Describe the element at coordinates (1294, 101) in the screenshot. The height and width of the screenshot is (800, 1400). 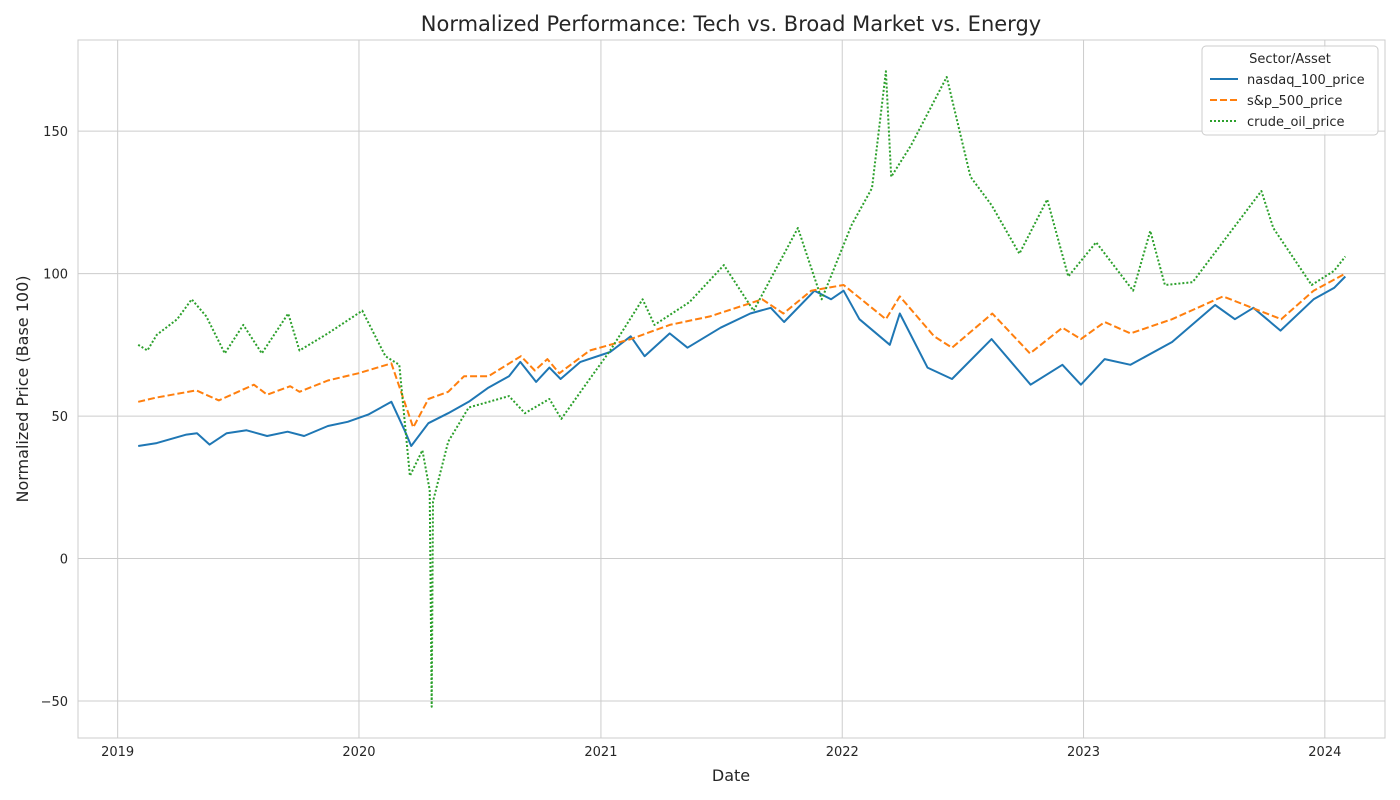
I see `legend-label: s&p_500_price` at that location.